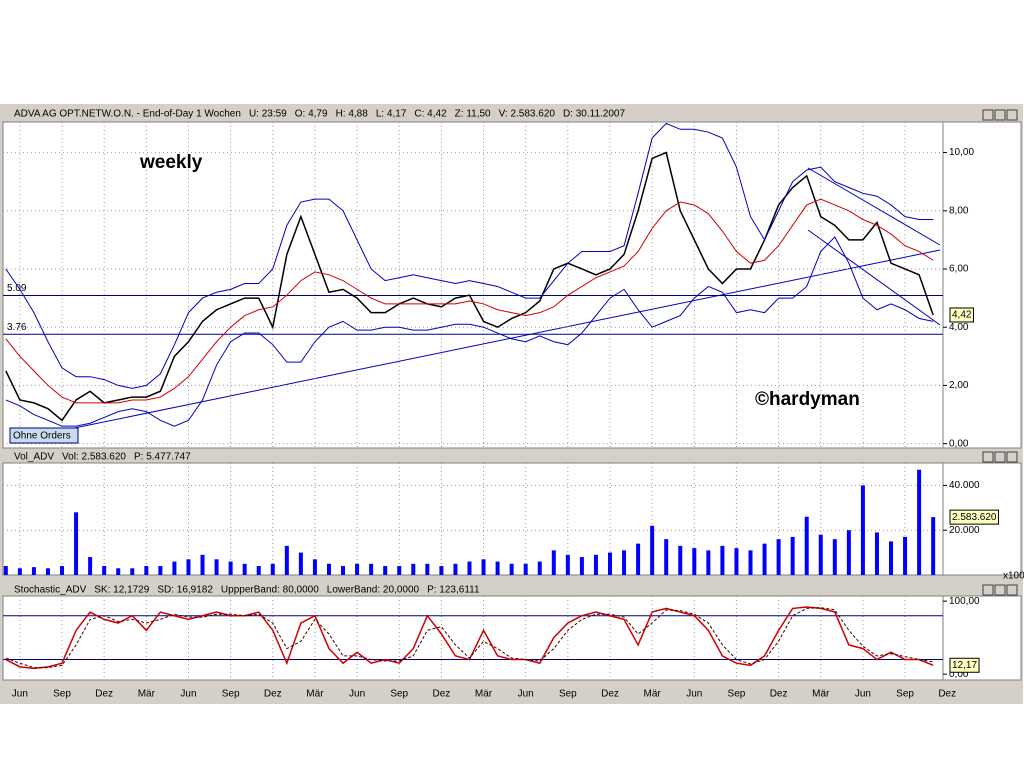  Describe the element at coordinates (311, 114) in the screenshot. I see `header-field: O: 4,79` at that location.